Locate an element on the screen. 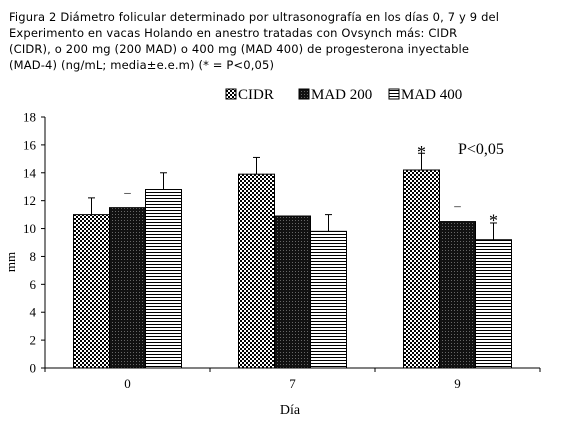  legend-swatch-hstripe is located at coordinates (394, 94).